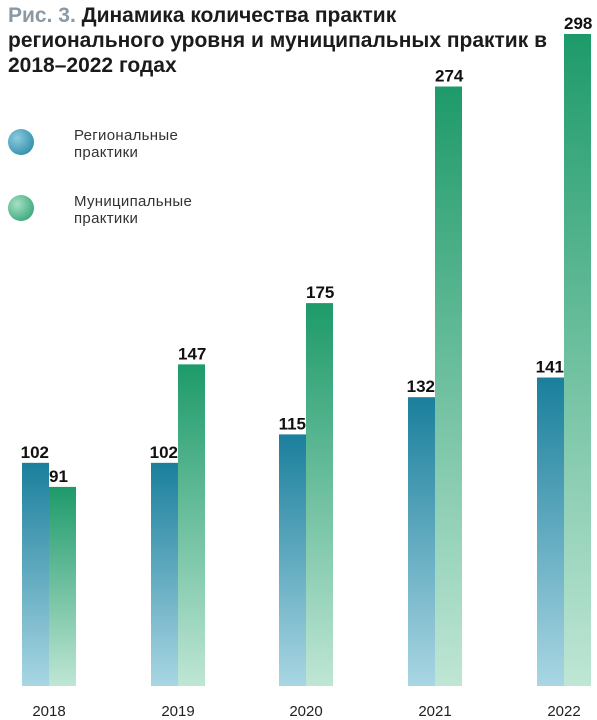  What do you see at coordinates (577, 360) in the screenshot?
I see `bar-municipal-2022` at bounding box center [577, 360].